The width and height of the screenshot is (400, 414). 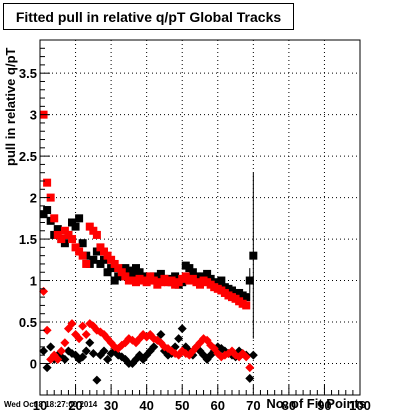 I want to click on x-tick-label: 10, so click(x=40, y=405).